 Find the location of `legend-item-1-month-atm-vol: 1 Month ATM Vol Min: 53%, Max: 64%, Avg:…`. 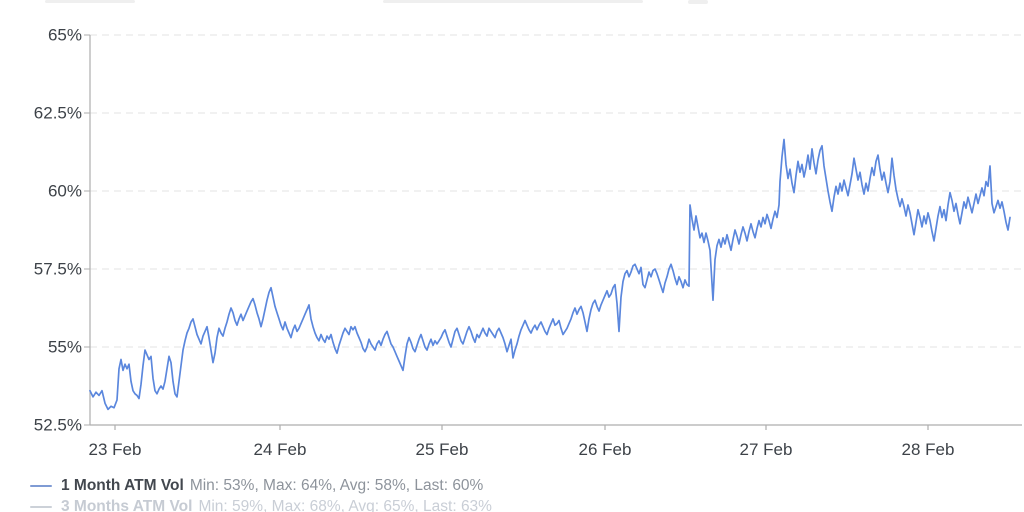

legend-item-1-month-atm-vol: 1 Month ATM Vol Min: 53%, Max: 64%, Avg:… is located at coordinates (256, 486).